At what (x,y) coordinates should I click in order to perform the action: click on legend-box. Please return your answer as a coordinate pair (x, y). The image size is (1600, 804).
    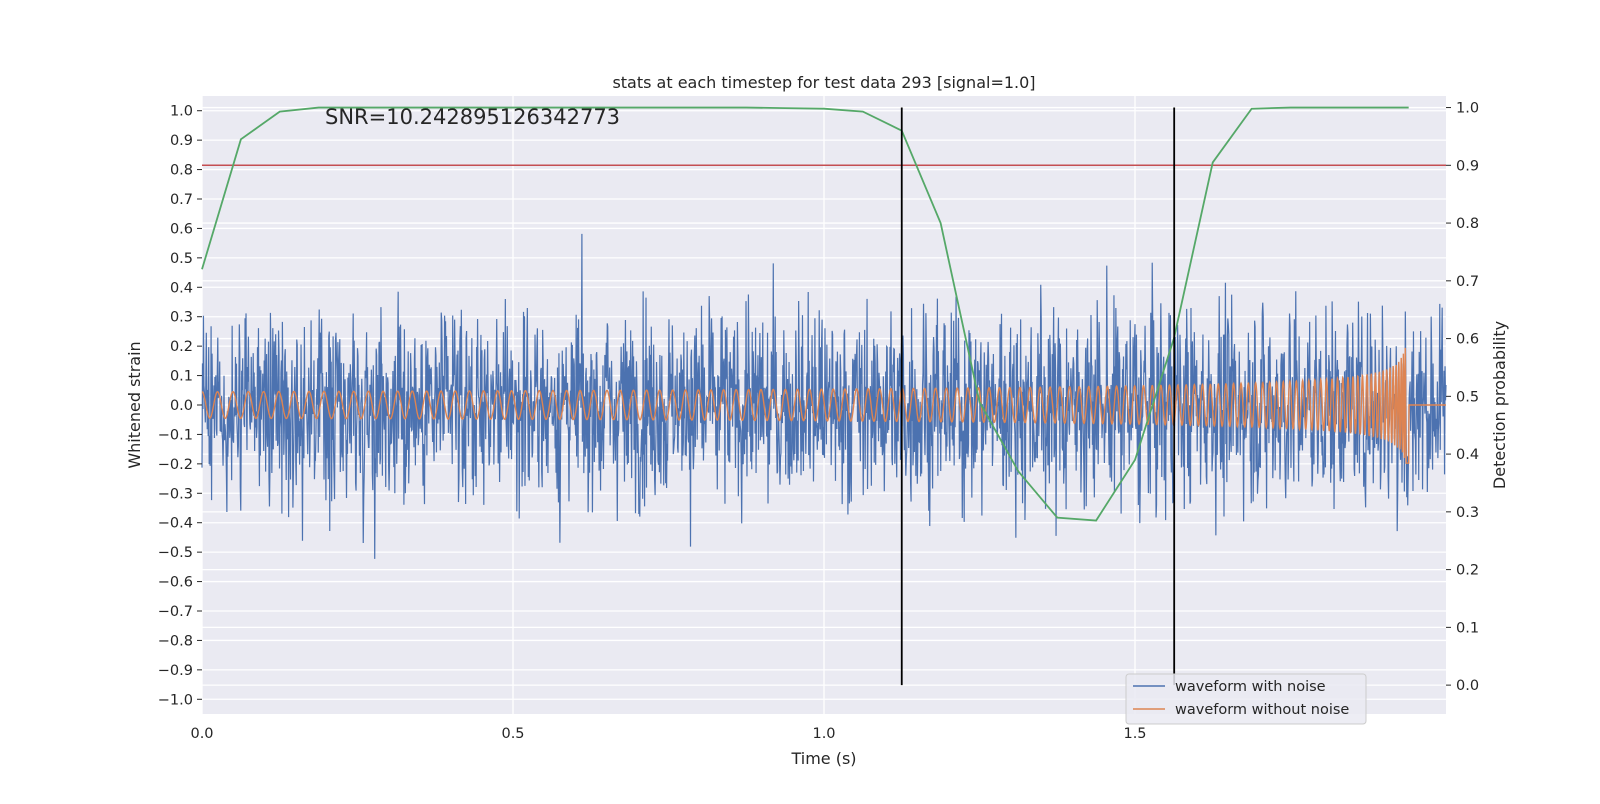
    Looking at the image, I should click on (1246, 699).